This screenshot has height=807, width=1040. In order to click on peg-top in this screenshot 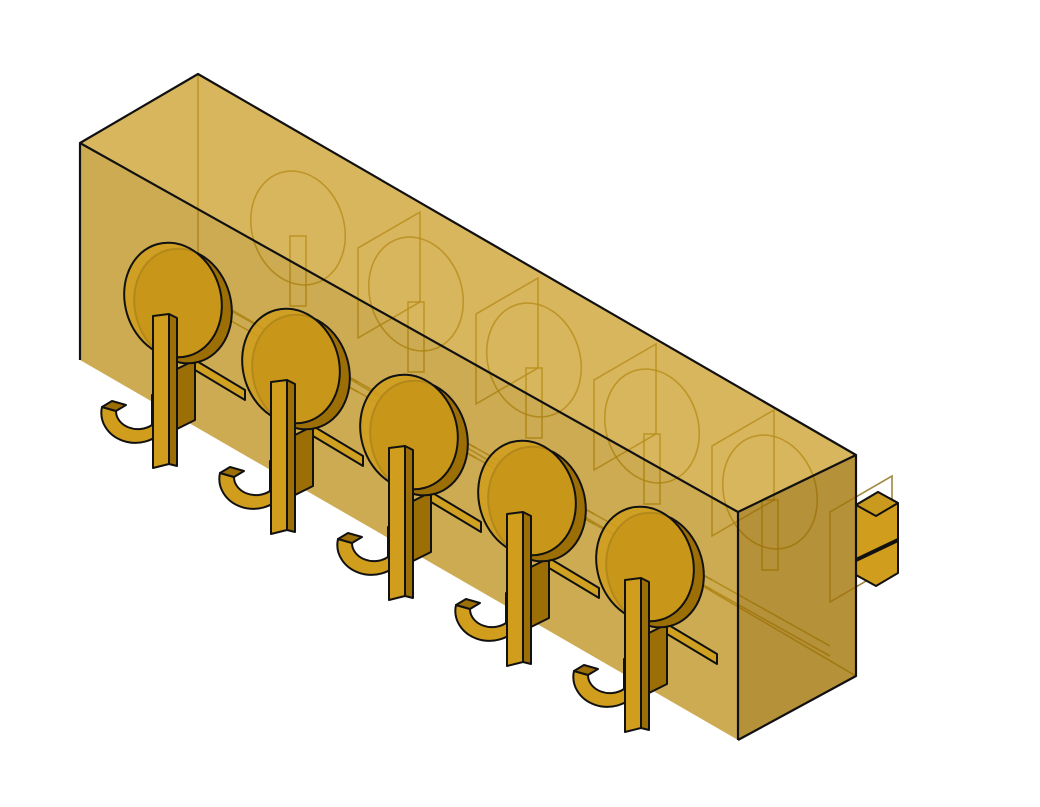, I will do `click(877, 504)`.